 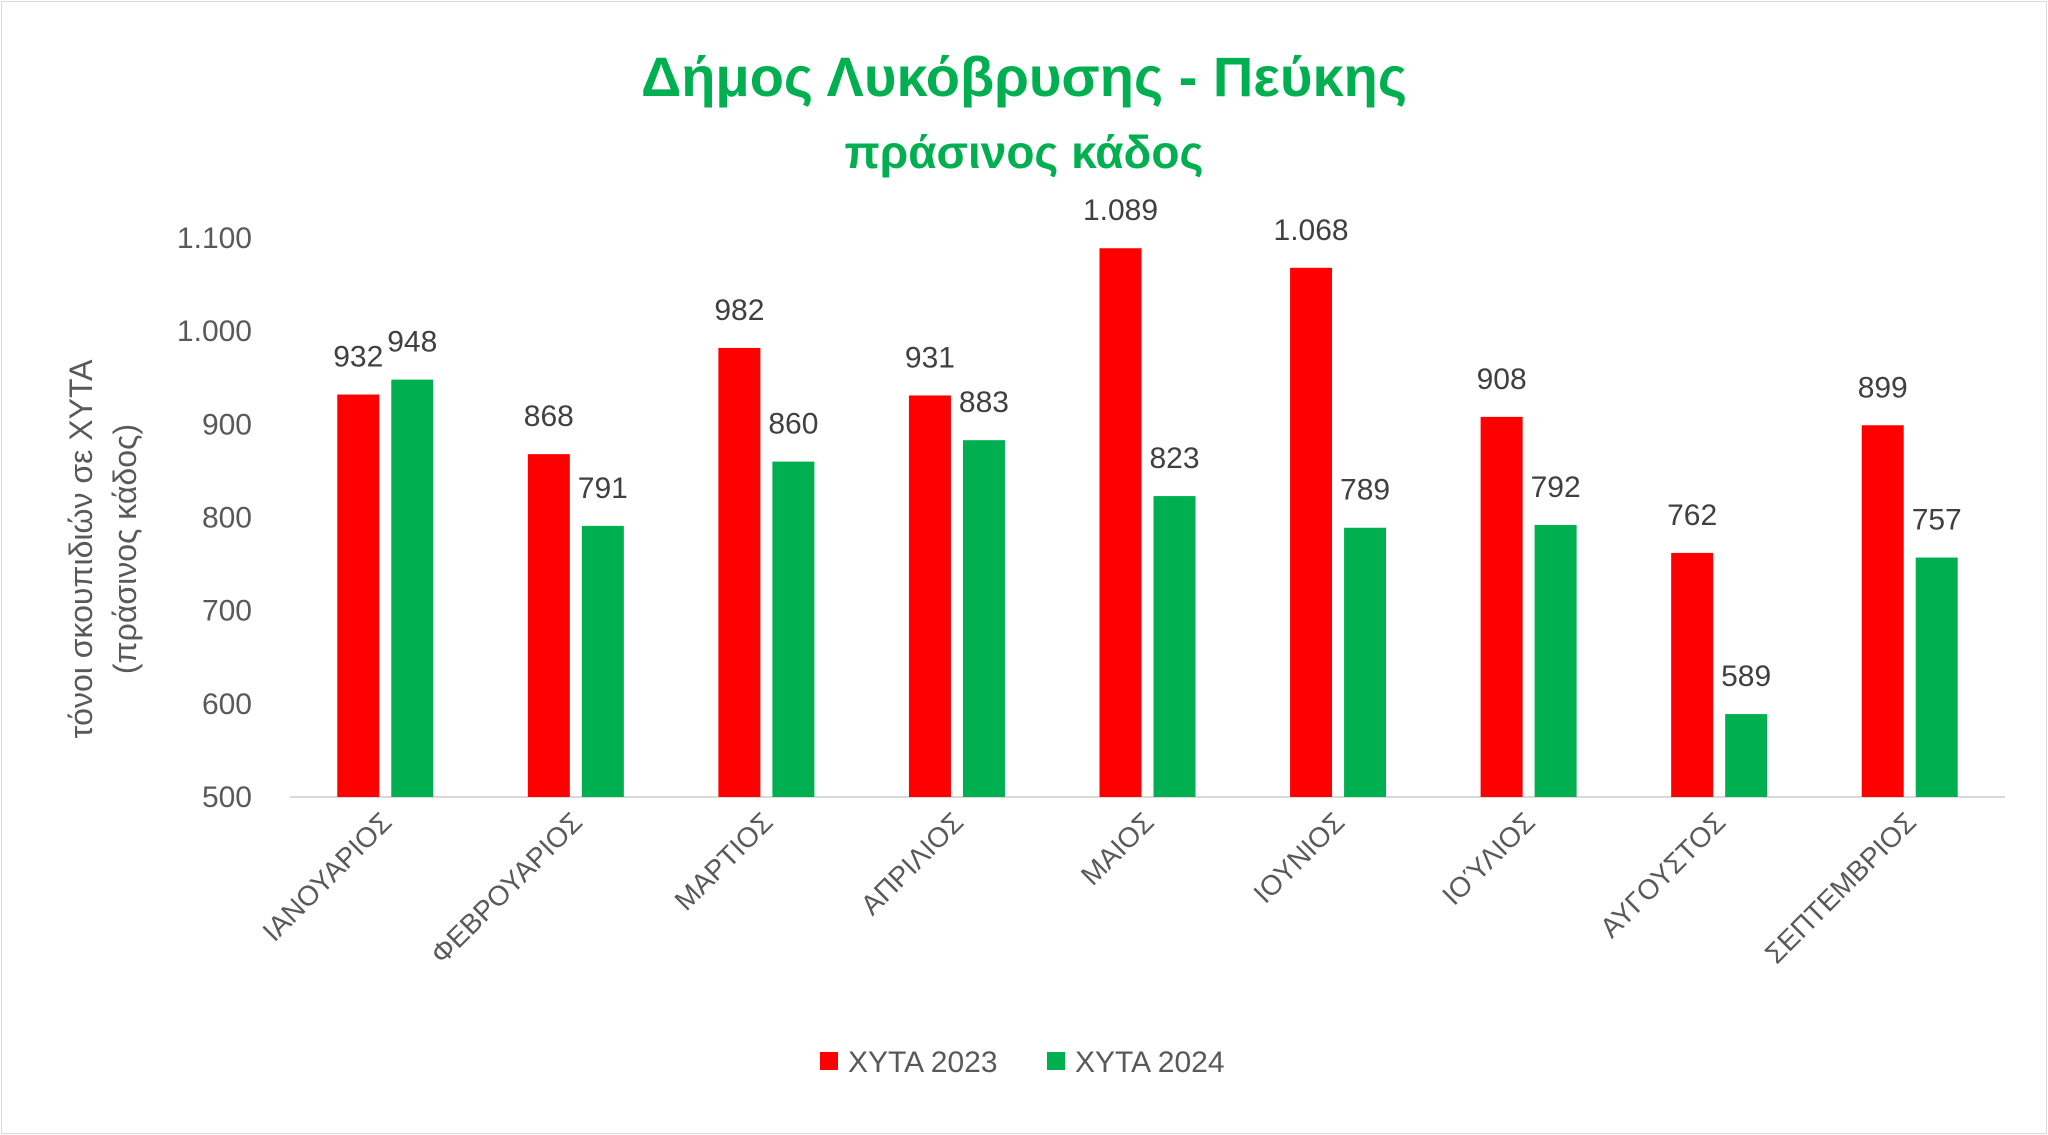 I want to click on y-tick-label: 900, so click(x=227, y=424).